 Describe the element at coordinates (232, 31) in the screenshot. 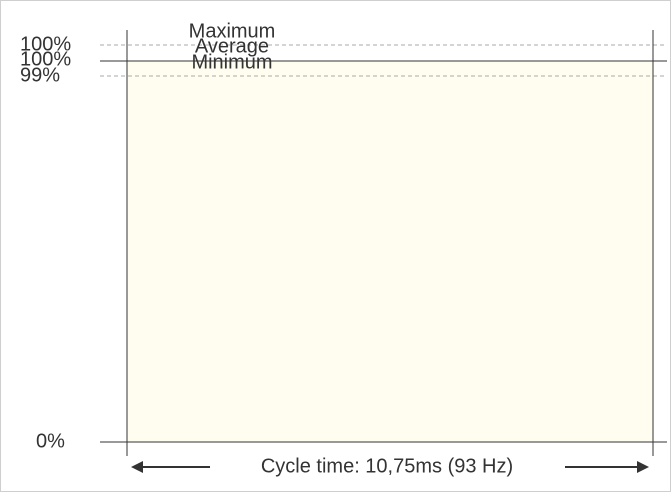

I see `level-name: Maximum` at that location.